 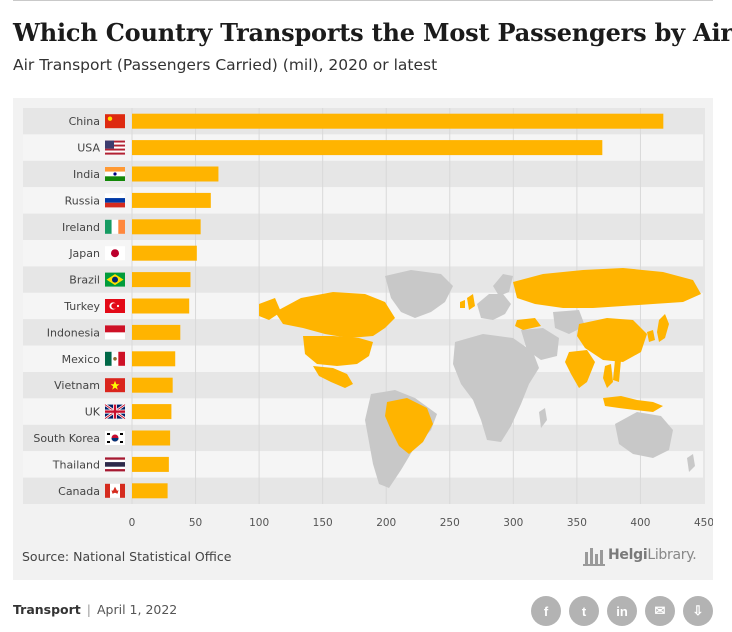 What do you see at coordinates (367, 148) in the screenshot?
I see `bar-usa` at bounding box center [367, 148].